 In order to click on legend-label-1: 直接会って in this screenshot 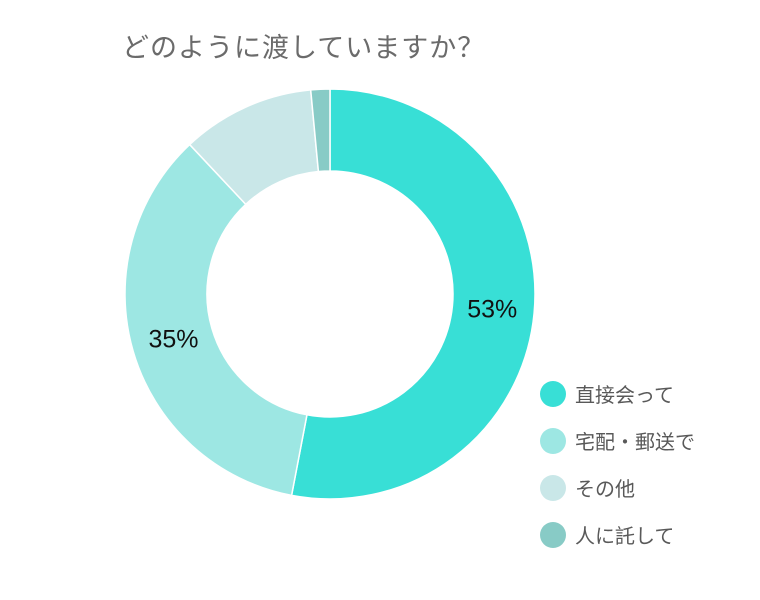, I will do `click(624, 395)`.